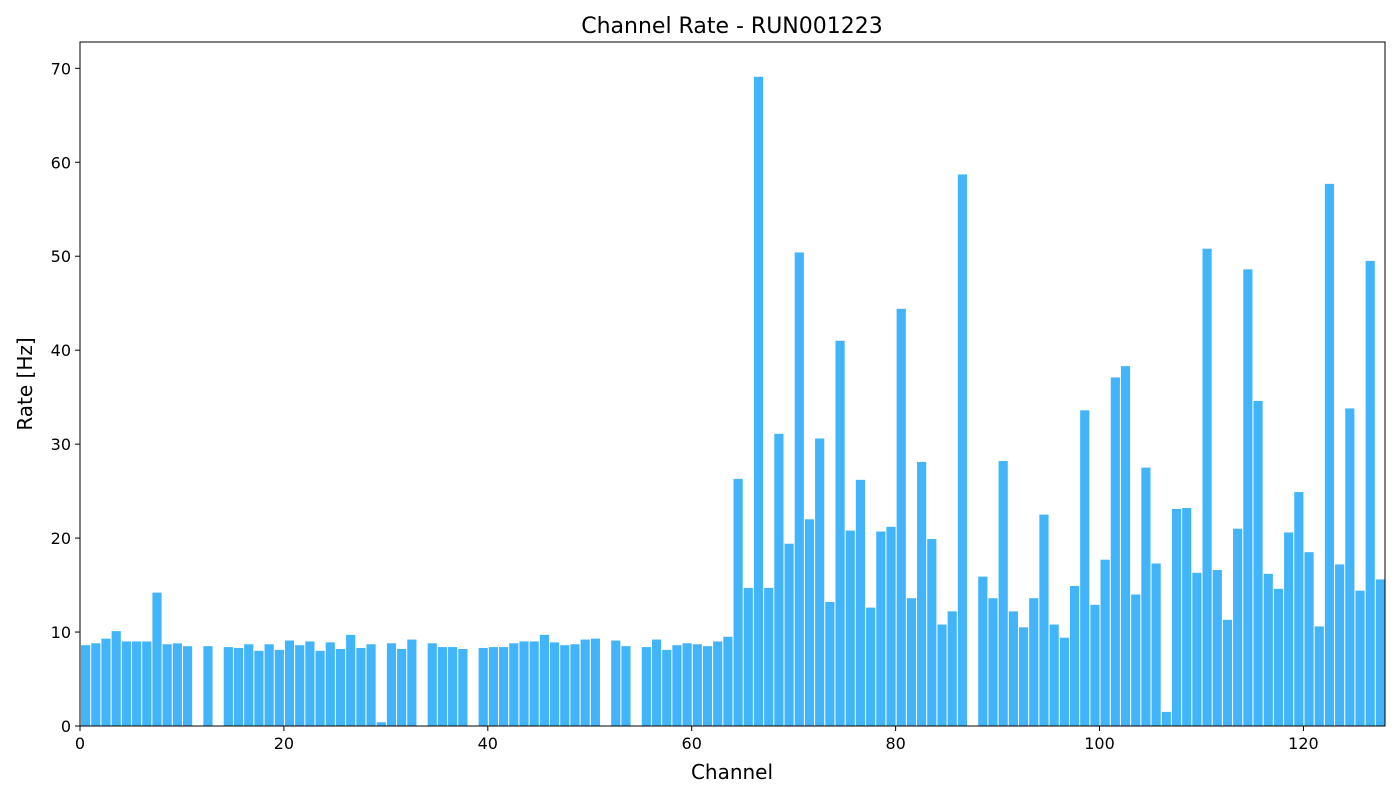 The width and height of the screenshot is (1400, 800). I want to click on x-tick-label: 100, so click(1099, 743).